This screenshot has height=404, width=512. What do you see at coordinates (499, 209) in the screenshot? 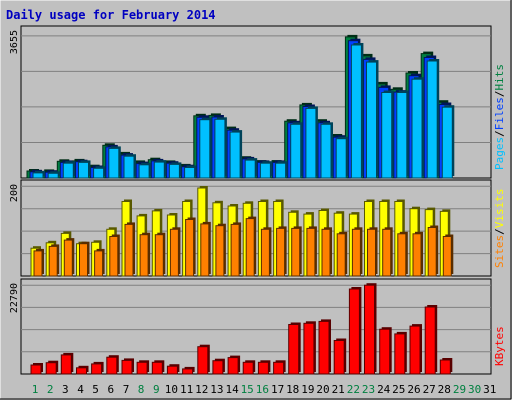
I see `visits-sites-legend-entry: Visits` at bounding box center [499, 209].